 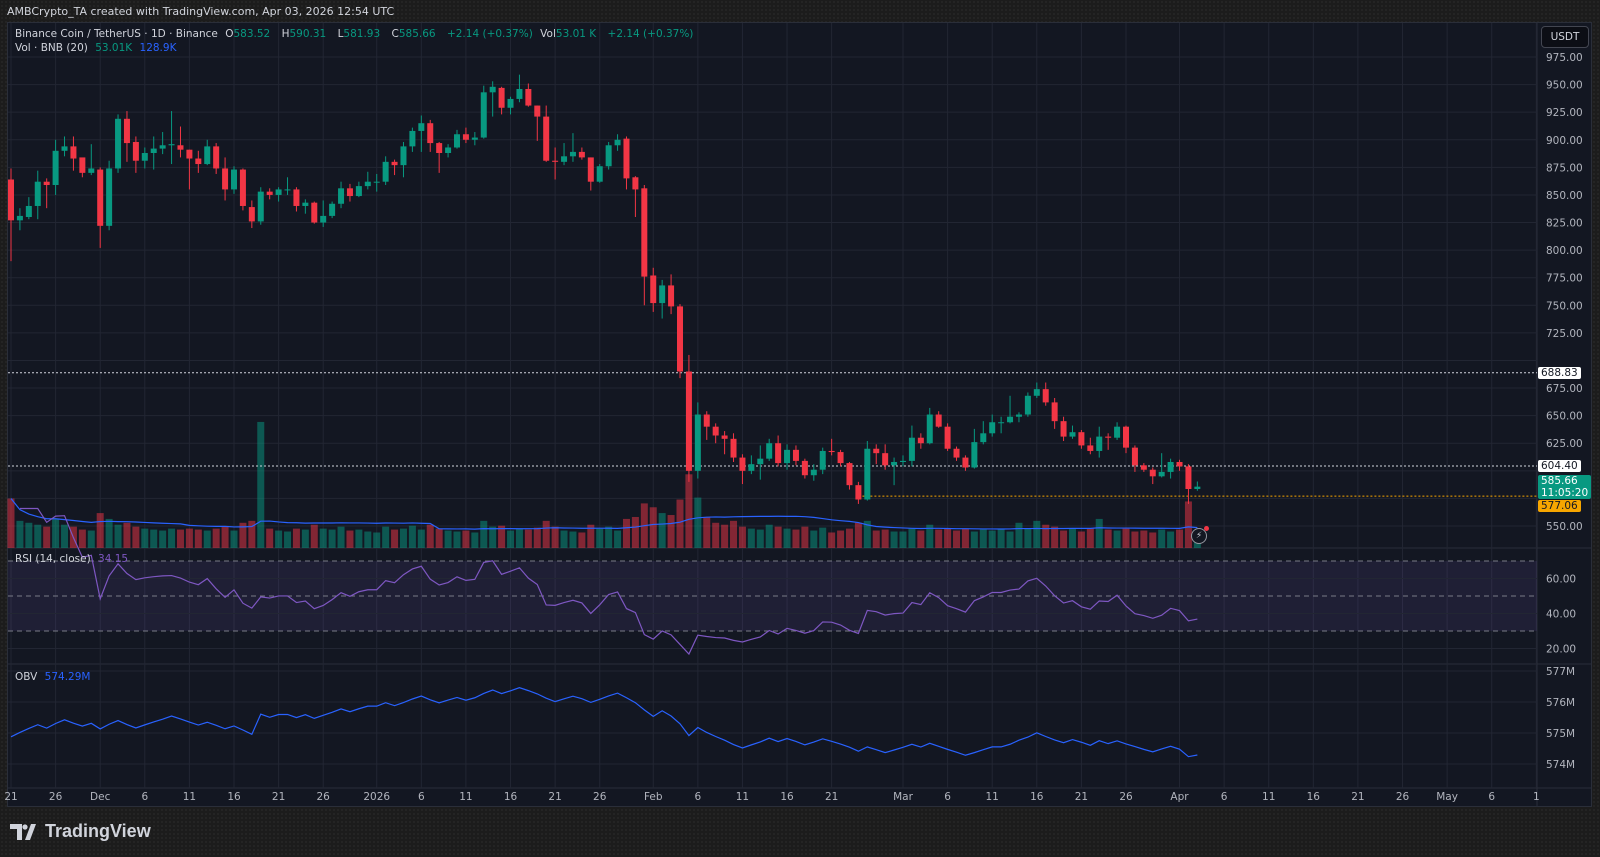 I want to click on volume-indicator-name: Vol · BNB (20), so click(x=51, y=48).